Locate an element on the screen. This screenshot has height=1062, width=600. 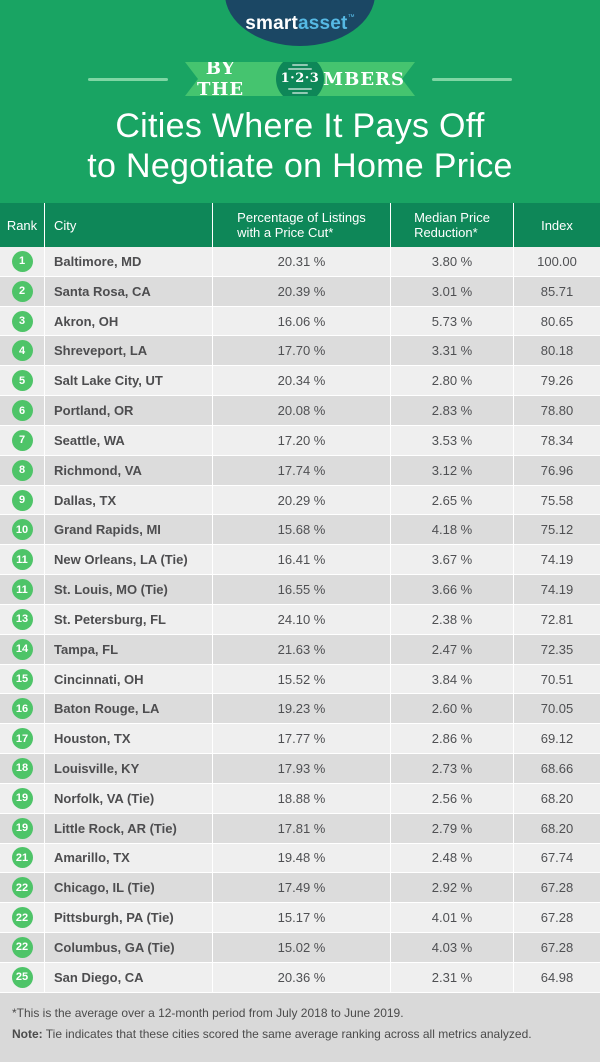
city-cell: St. Louis, MO (Tie) is located at coordinates (128, 589).